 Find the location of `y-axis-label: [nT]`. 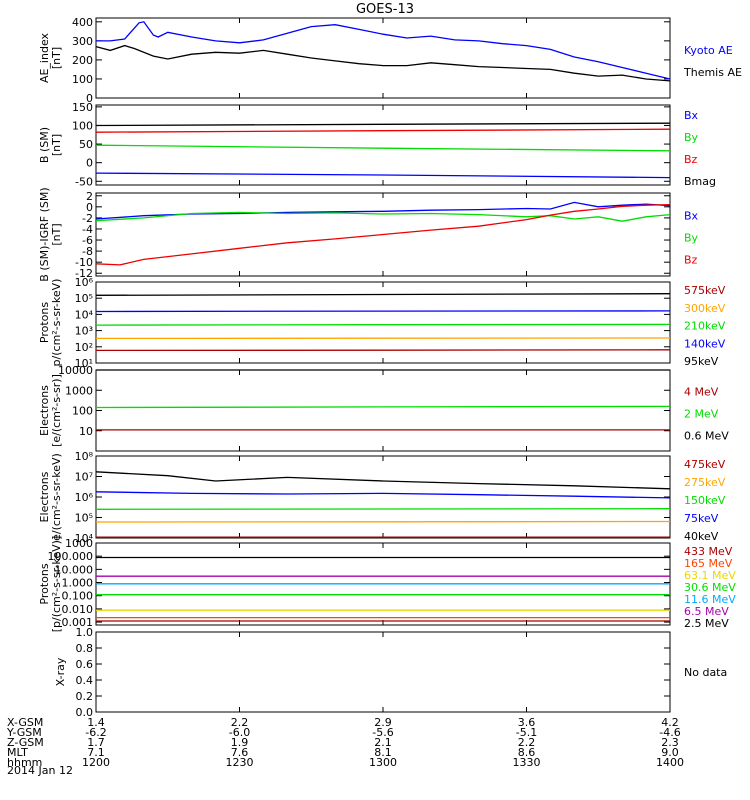

y-axis-label: [nT] is located at coordinates (56, 58).